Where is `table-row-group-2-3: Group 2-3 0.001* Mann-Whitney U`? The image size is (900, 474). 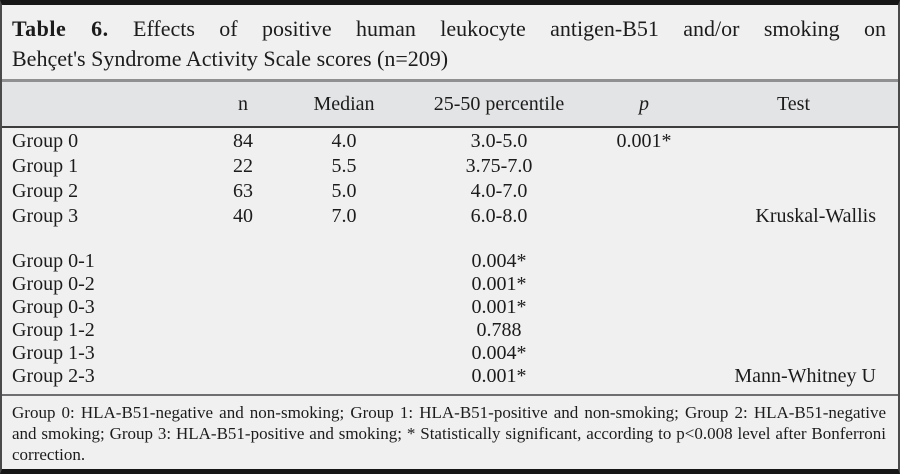 table-row-group-2-3: Group 2-3 0.001* Mann-Whitney U is located at coordinates (450, 375).